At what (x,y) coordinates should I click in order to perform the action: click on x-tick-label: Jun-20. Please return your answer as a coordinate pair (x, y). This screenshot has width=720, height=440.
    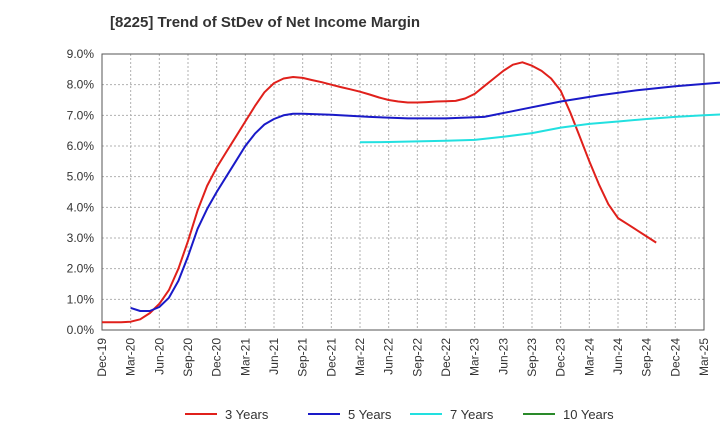
    Looking at the image, I should click on (159, 356).